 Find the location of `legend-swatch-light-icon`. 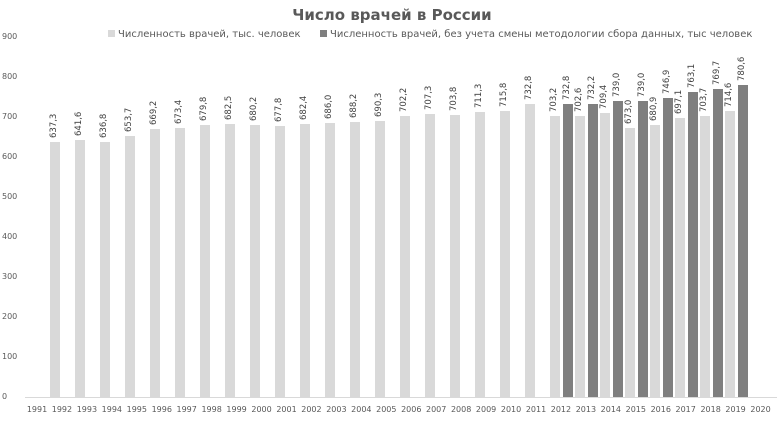

legend-swatch-light-icon is located at coordinates (111, 33).